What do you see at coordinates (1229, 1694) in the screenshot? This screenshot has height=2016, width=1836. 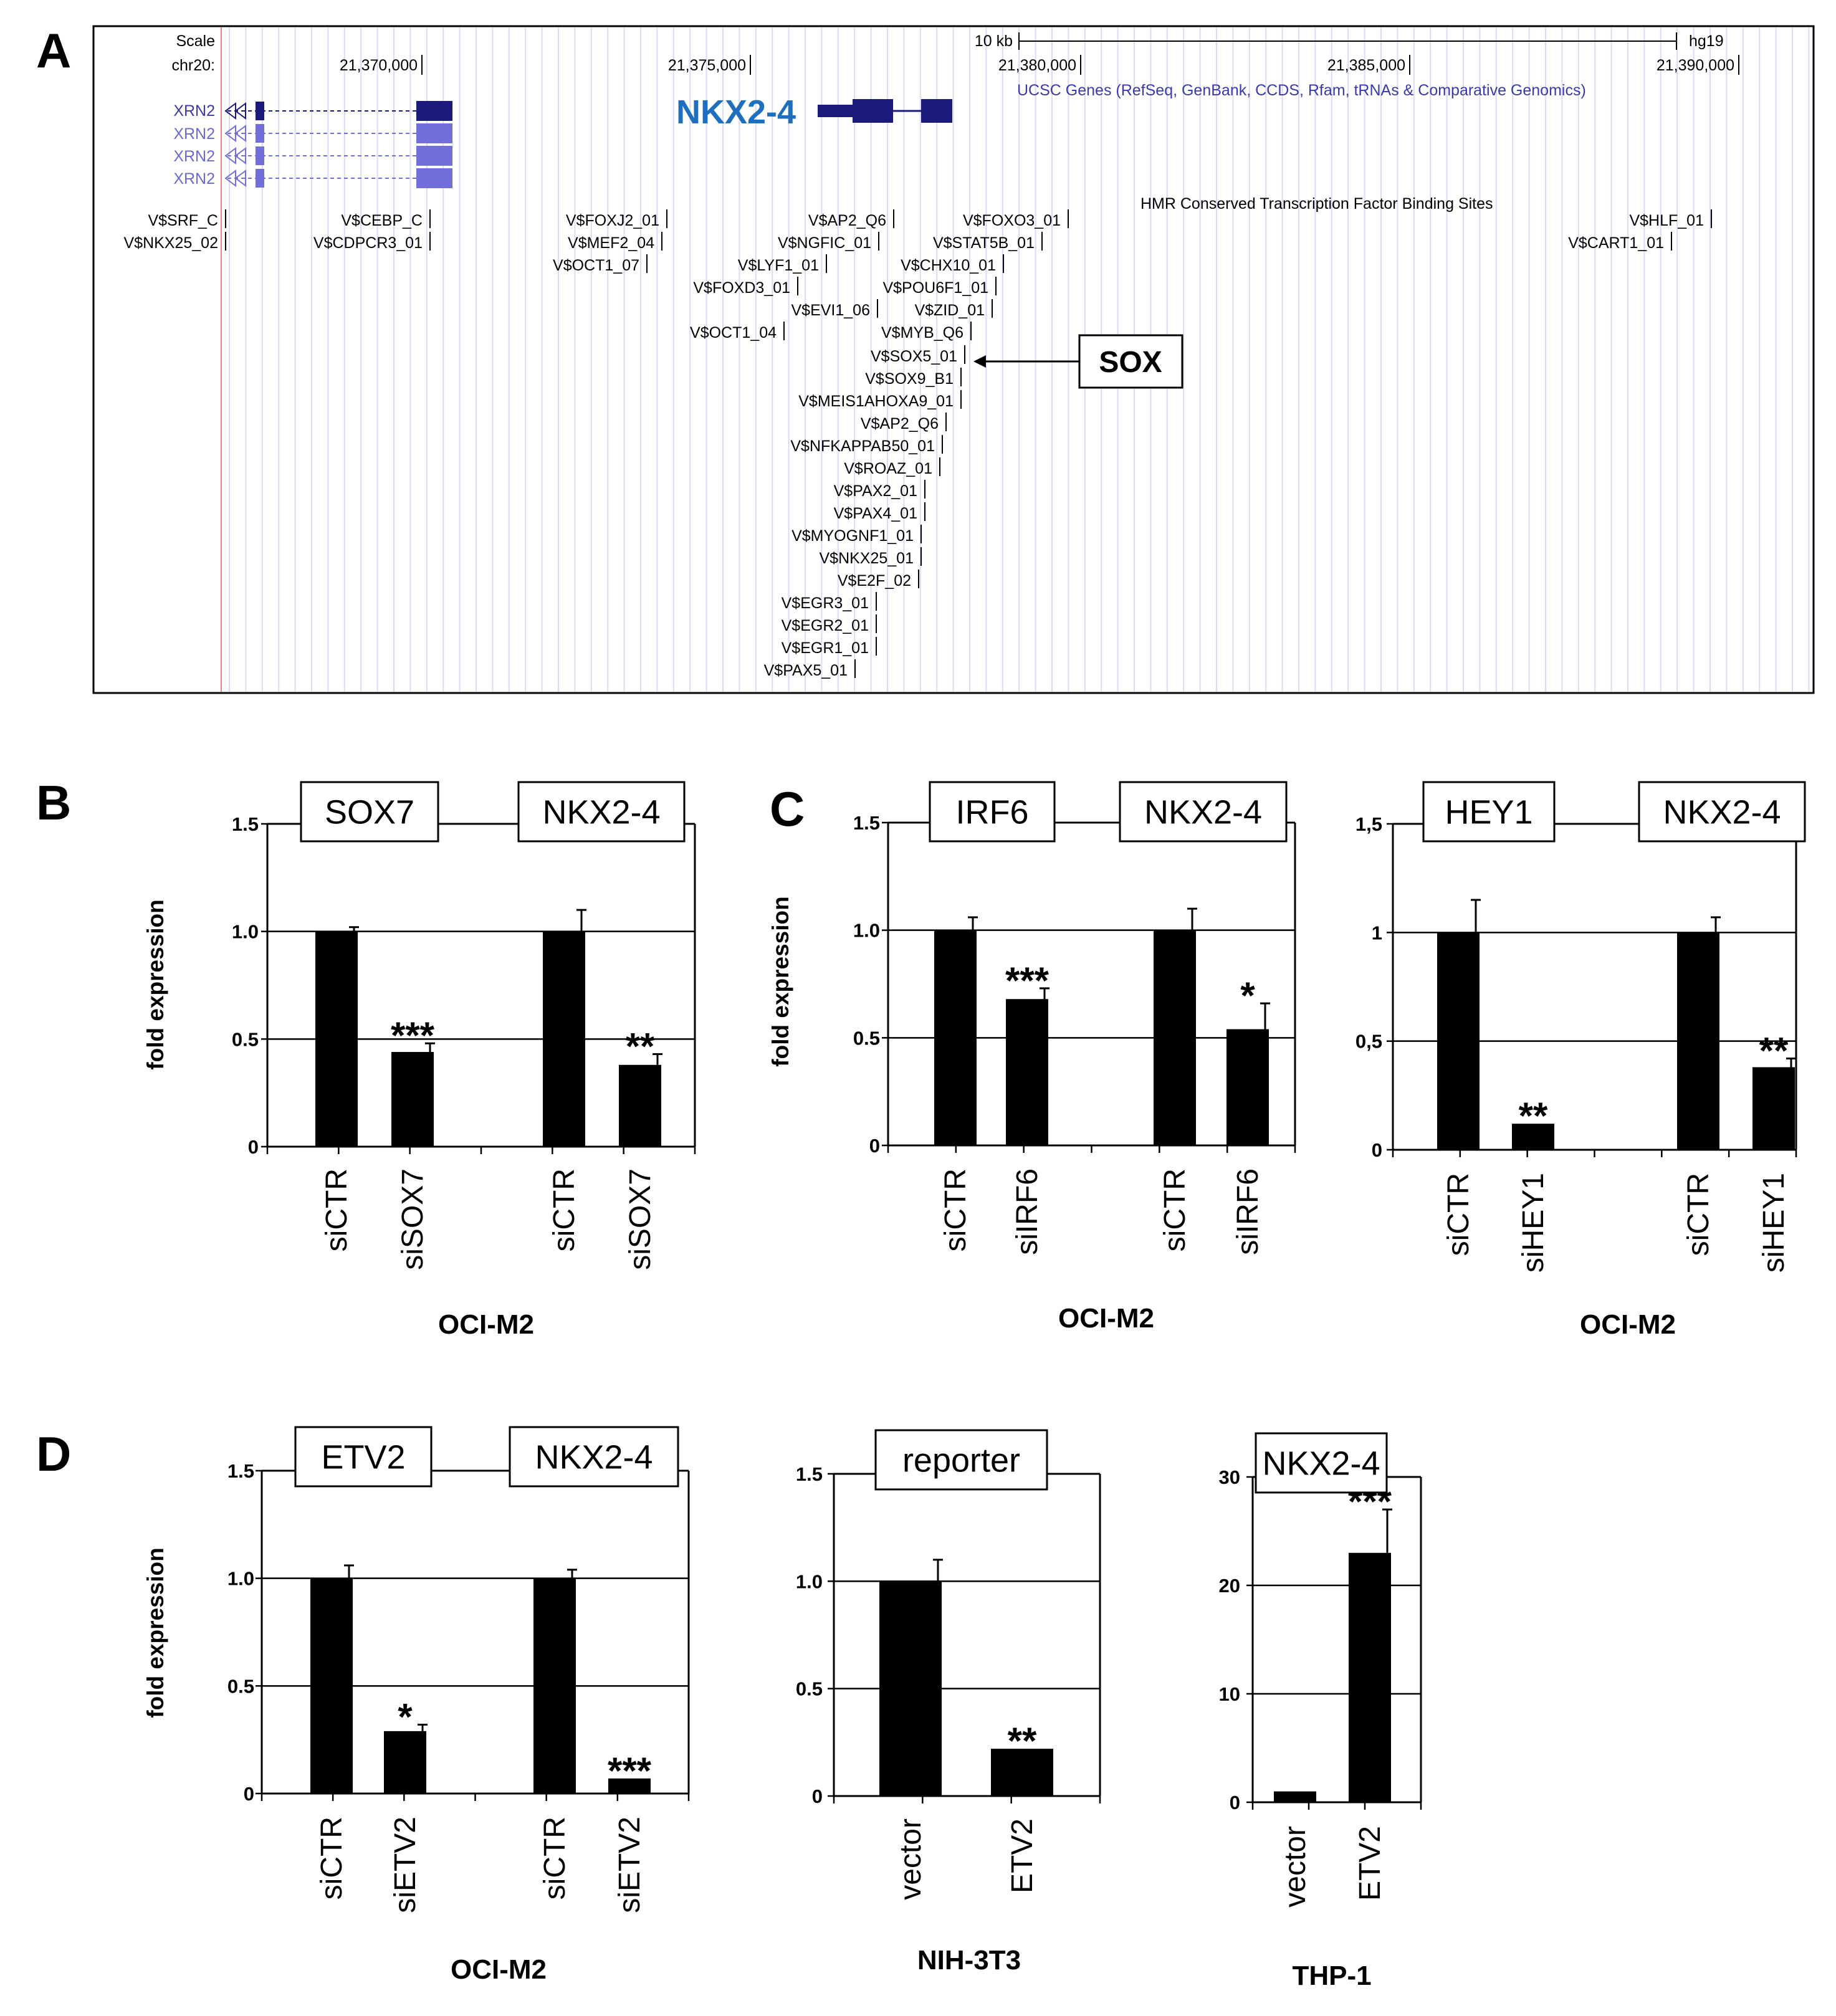 I see `y-tick-label: 10` at bounding box center [1229, 1694].